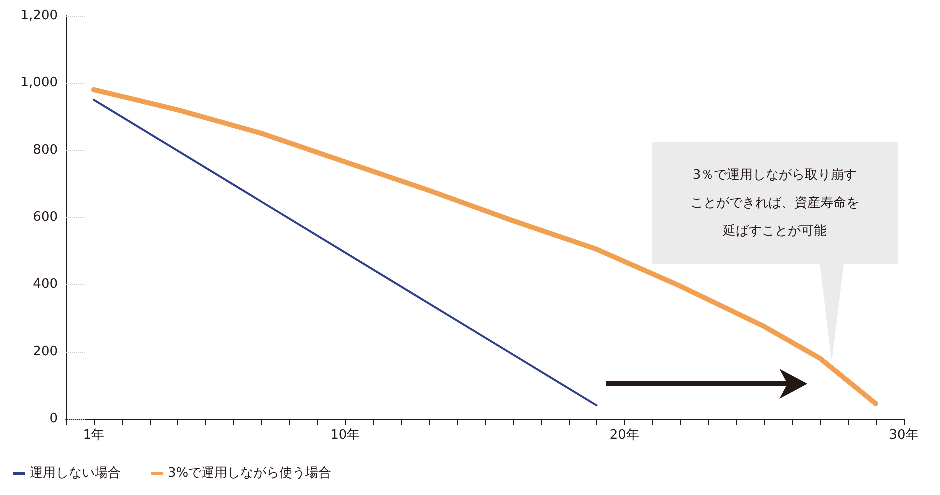 The width and height of the screenshot is (940, 495). Describe the element at coordinates (45, 150) in the screenshot. I see `y-tick-label: 800` at that location.